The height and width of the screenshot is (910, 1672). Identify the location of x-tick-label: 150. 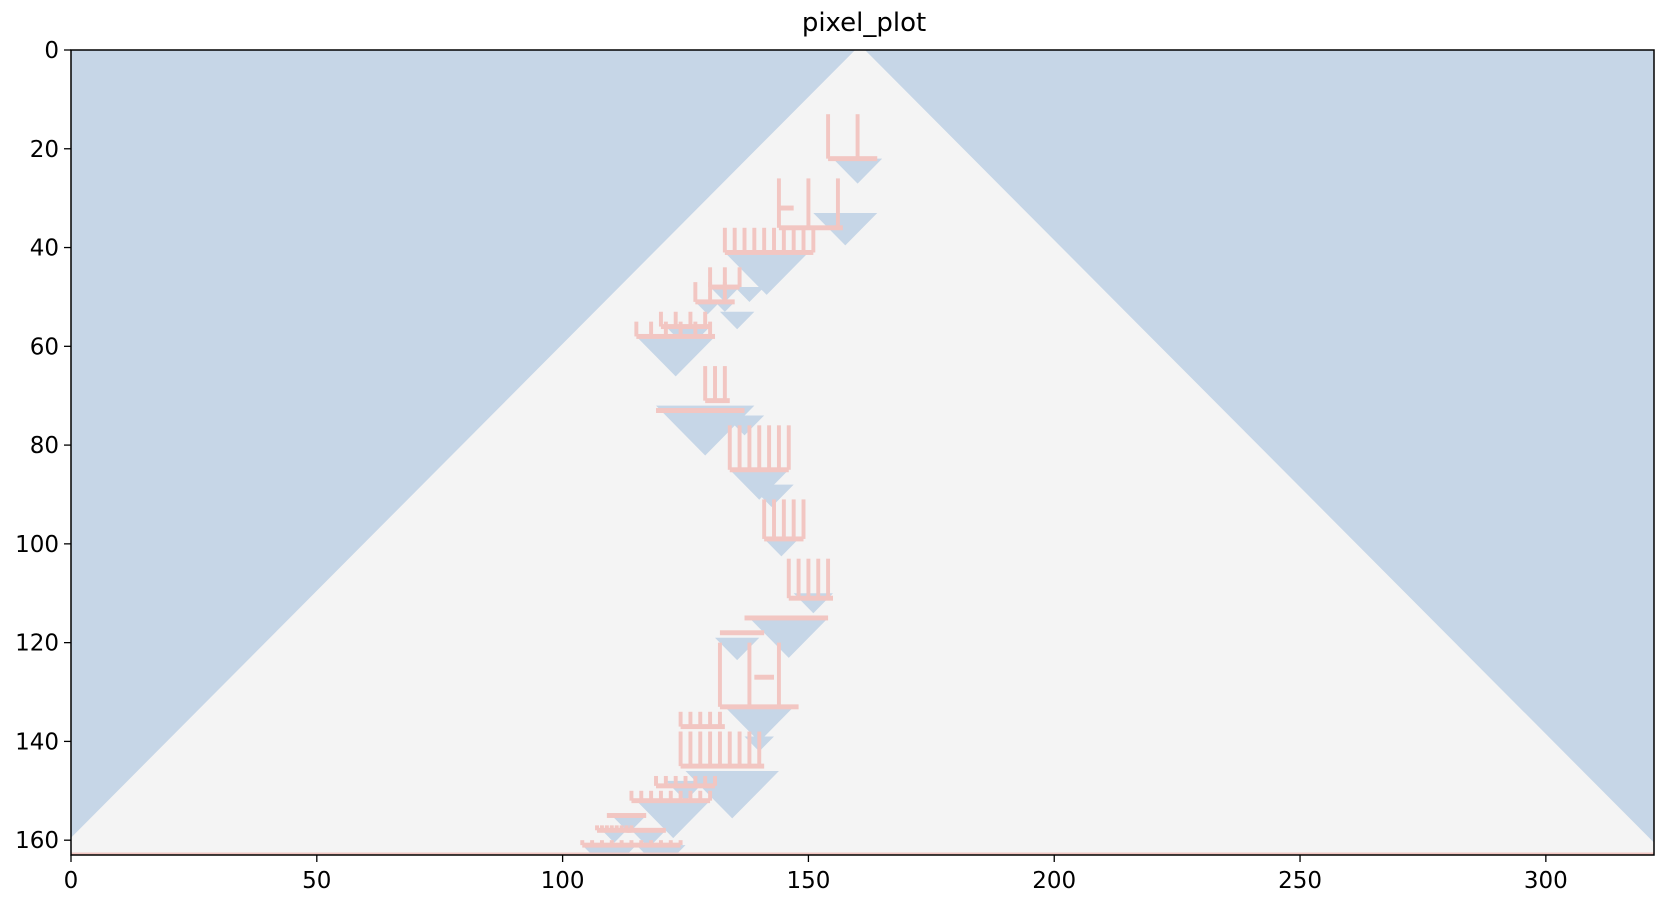
(808, 881).